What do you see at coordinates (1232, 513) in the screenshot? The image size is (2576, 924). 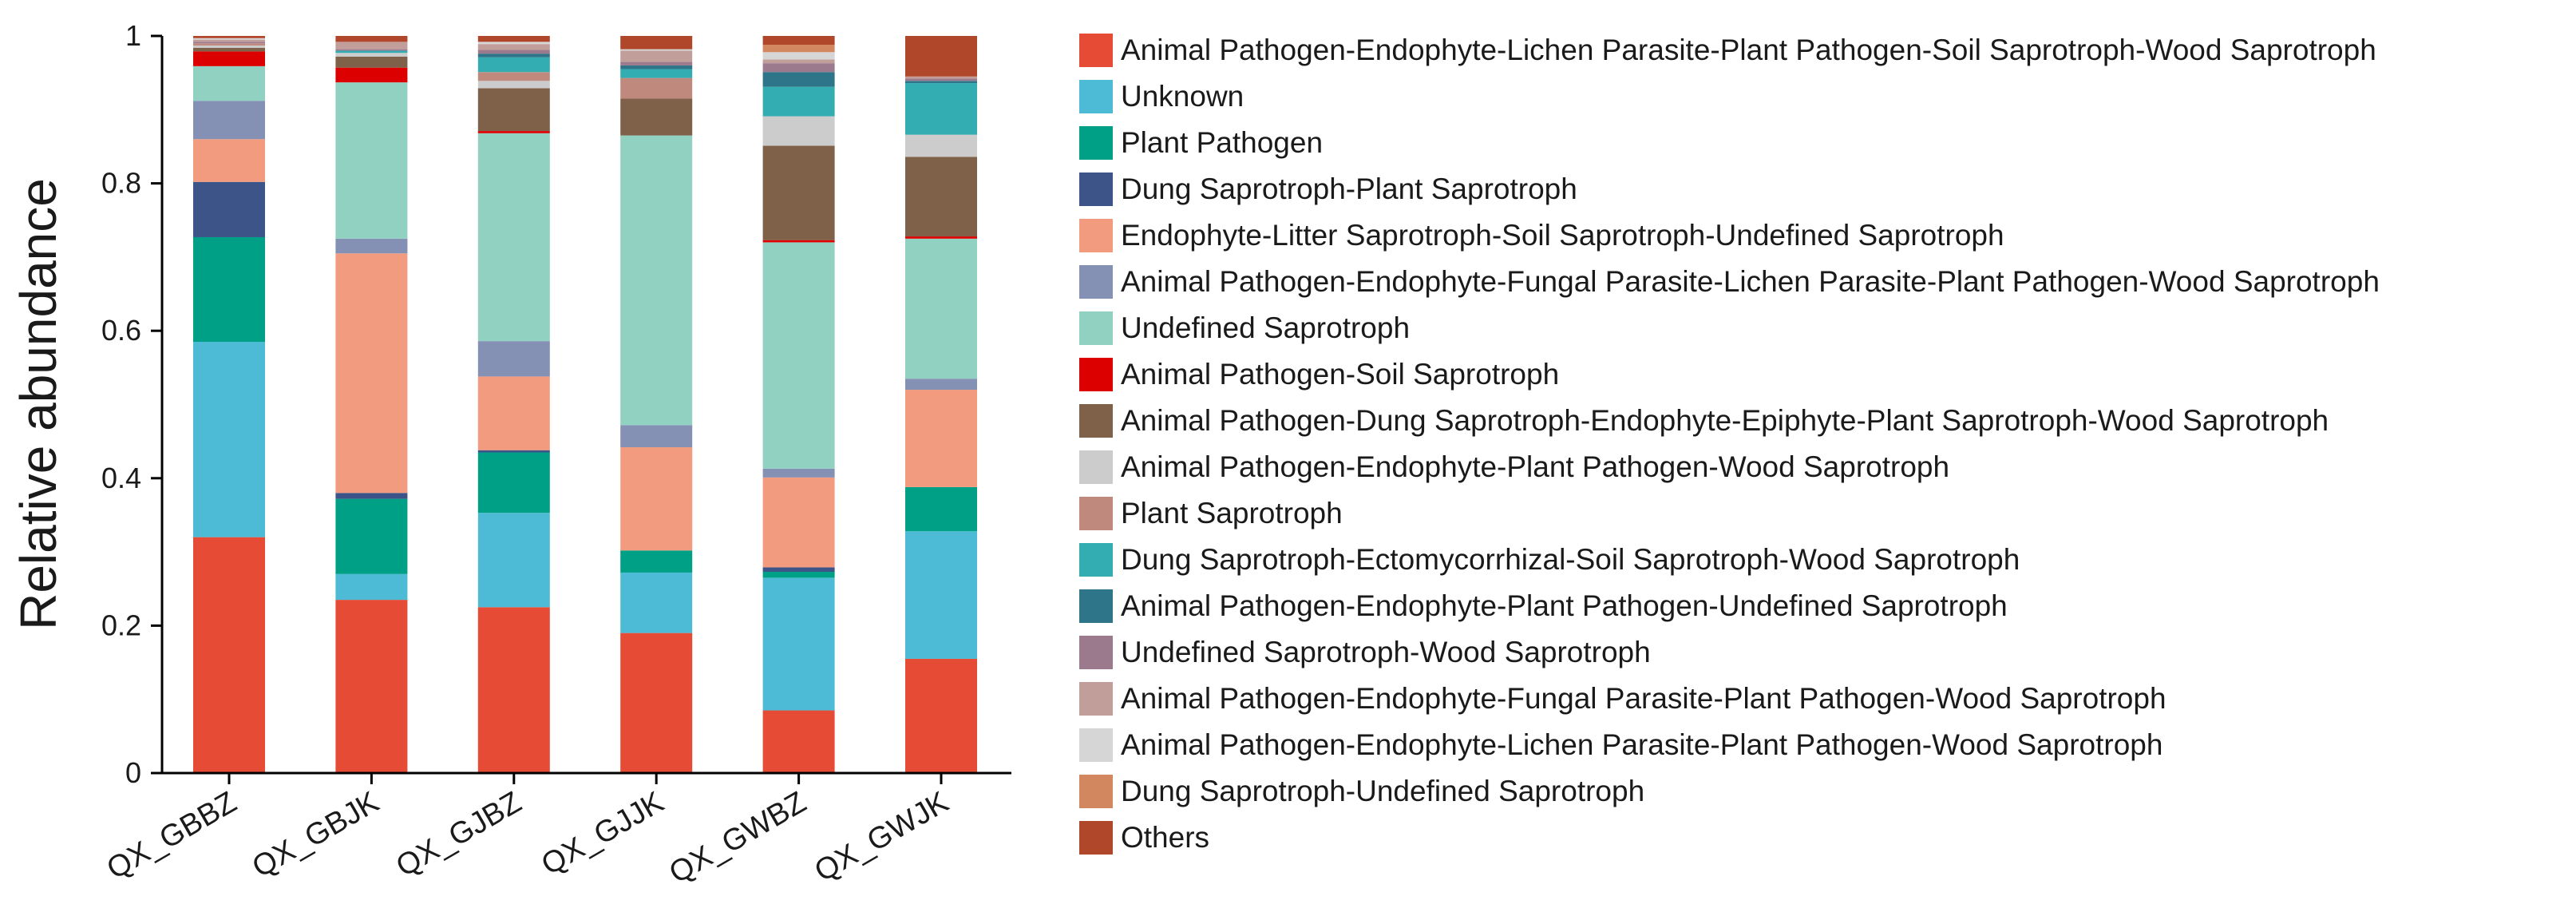 I see `legend-label: Plant Saprotroph` at bounding box center [1232, 513].